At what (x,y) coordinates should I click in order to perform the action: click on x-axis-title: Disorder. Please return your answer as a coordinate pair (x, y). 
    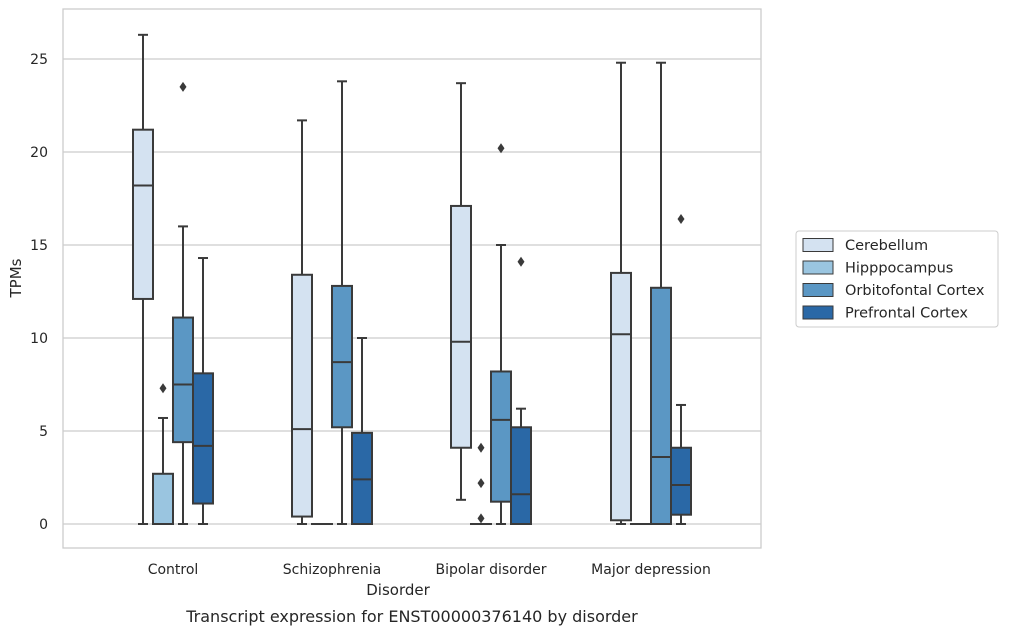
    Looking at the image, I should click on (398, 590).